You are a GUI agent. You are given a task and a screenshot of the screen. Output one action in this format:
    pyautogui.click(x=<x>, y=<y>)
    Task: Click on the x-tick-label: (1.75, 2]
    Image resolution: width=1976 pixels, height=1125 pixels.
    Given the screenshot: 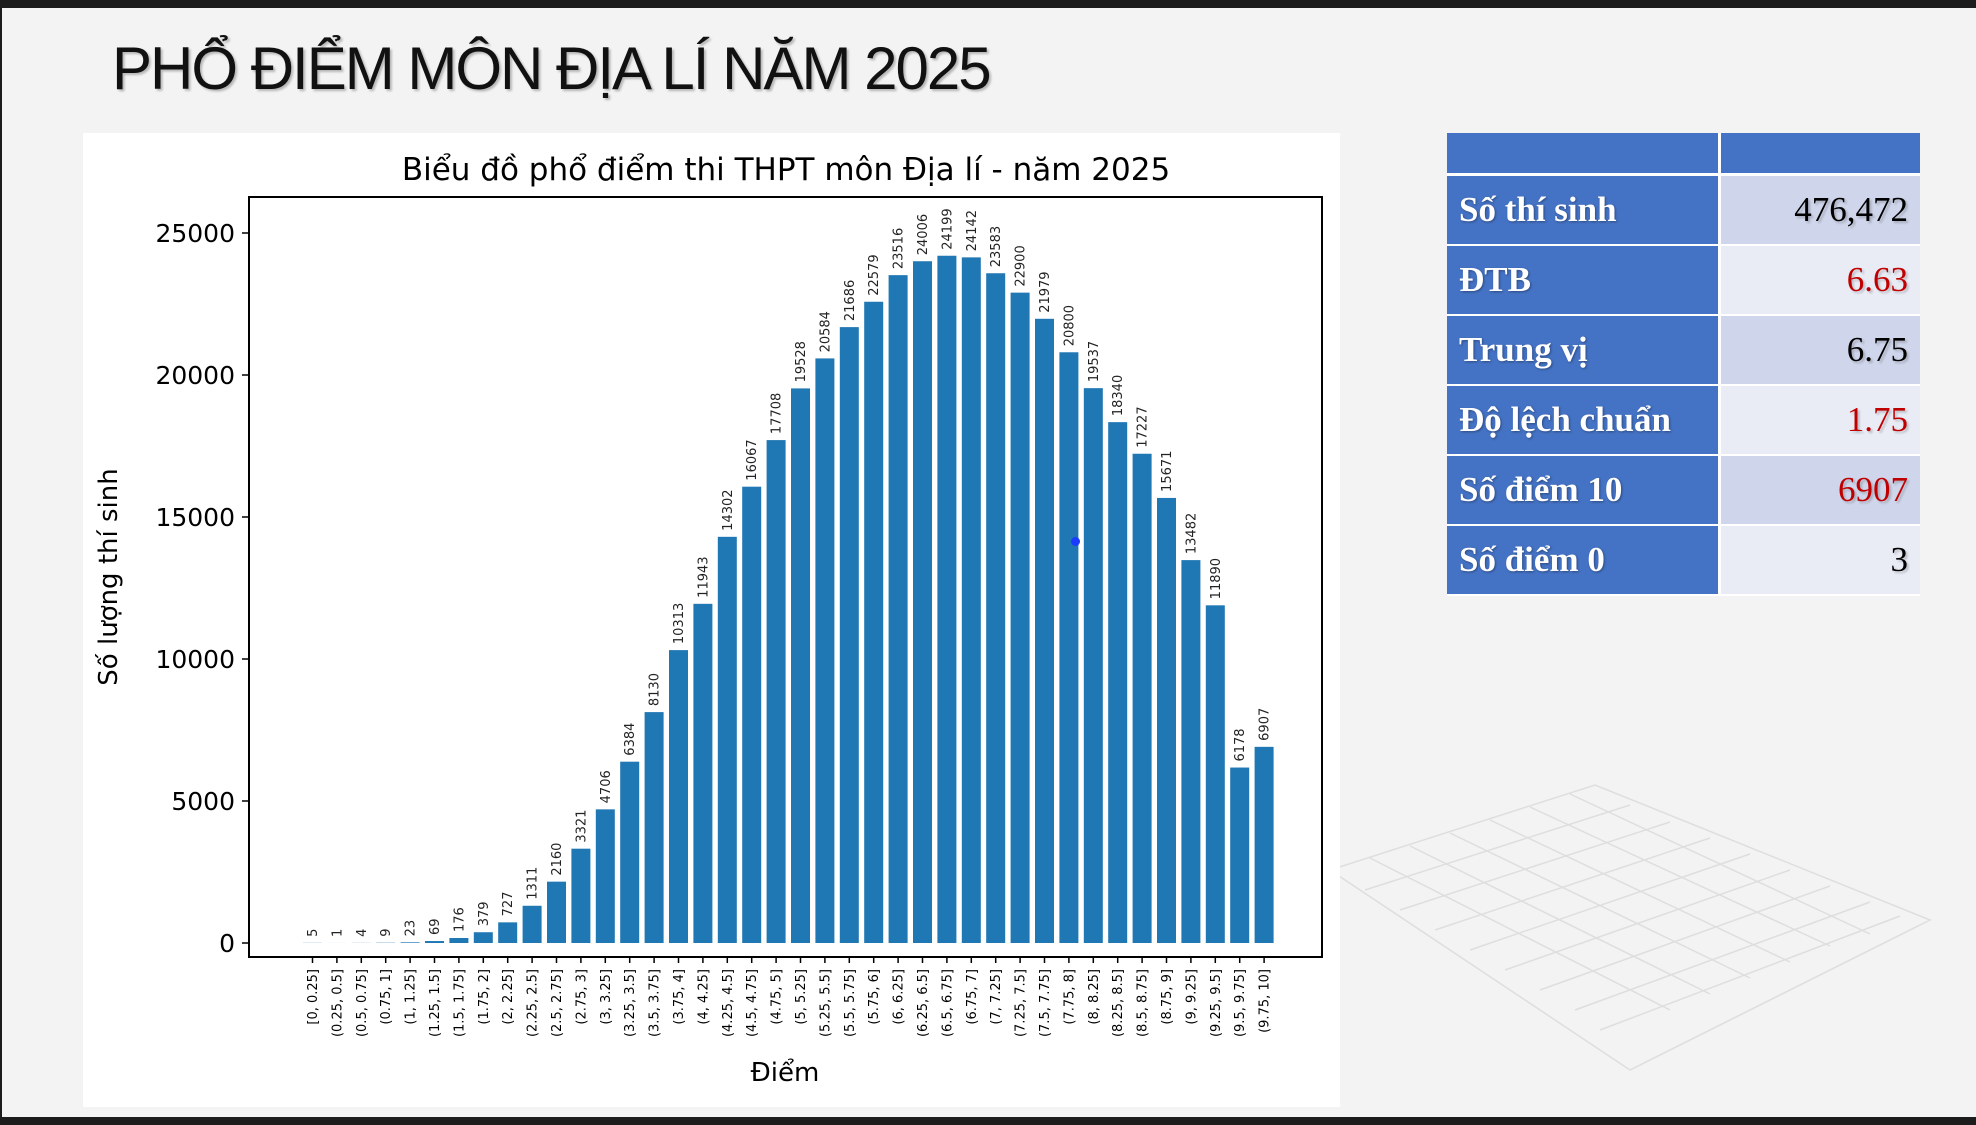 What is the action you would take?
    pyautogui.click(x=484, y=997)
    